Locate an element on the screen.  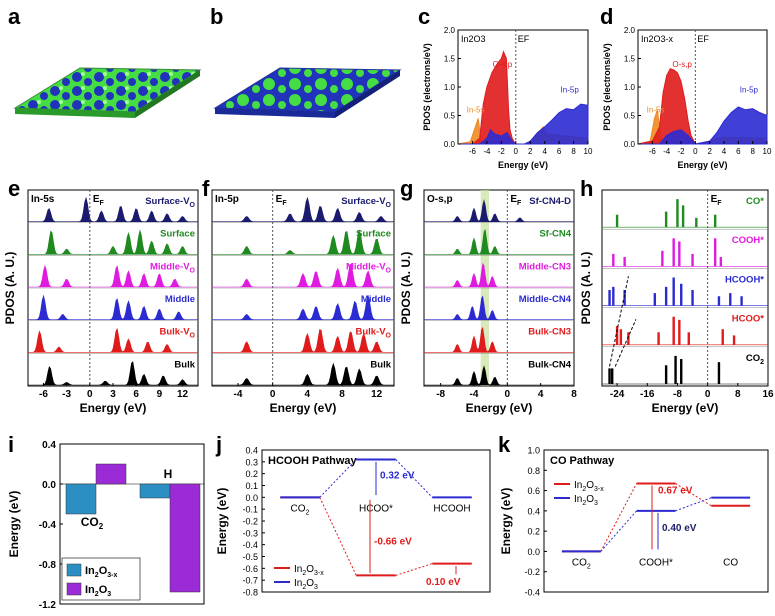
chart-title: CO Pathway is located at coordinates (582, 461).